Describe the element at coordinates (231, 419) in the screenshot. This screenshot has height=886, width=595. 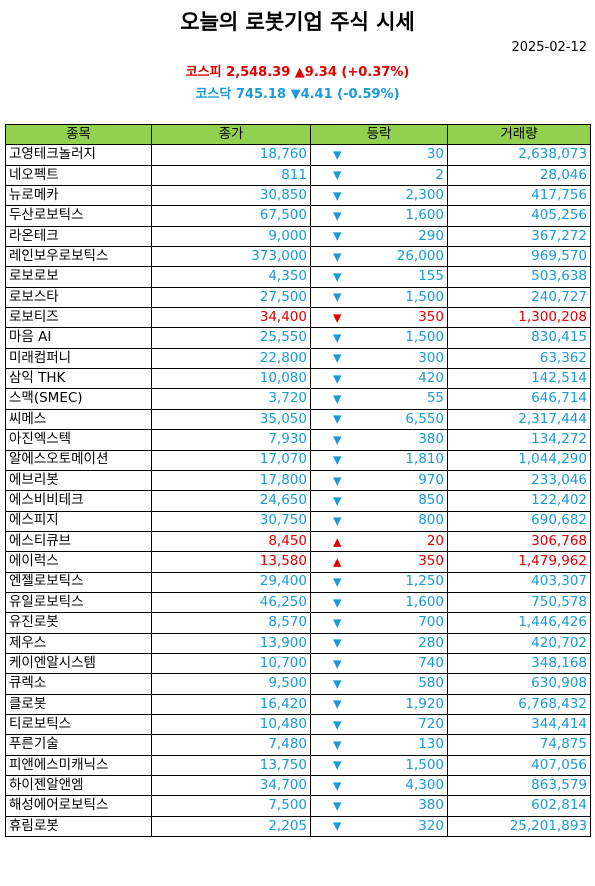
I see `stock-price: 35,050` at that location.